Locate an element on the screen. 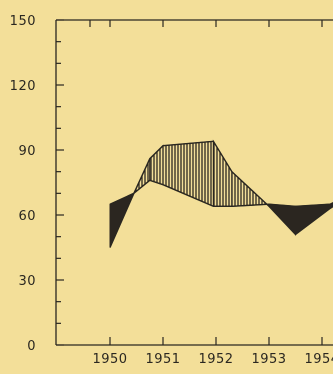  y-axis-ticks: 0 30 60 90 120 150 is located at coordinates (37, 184).